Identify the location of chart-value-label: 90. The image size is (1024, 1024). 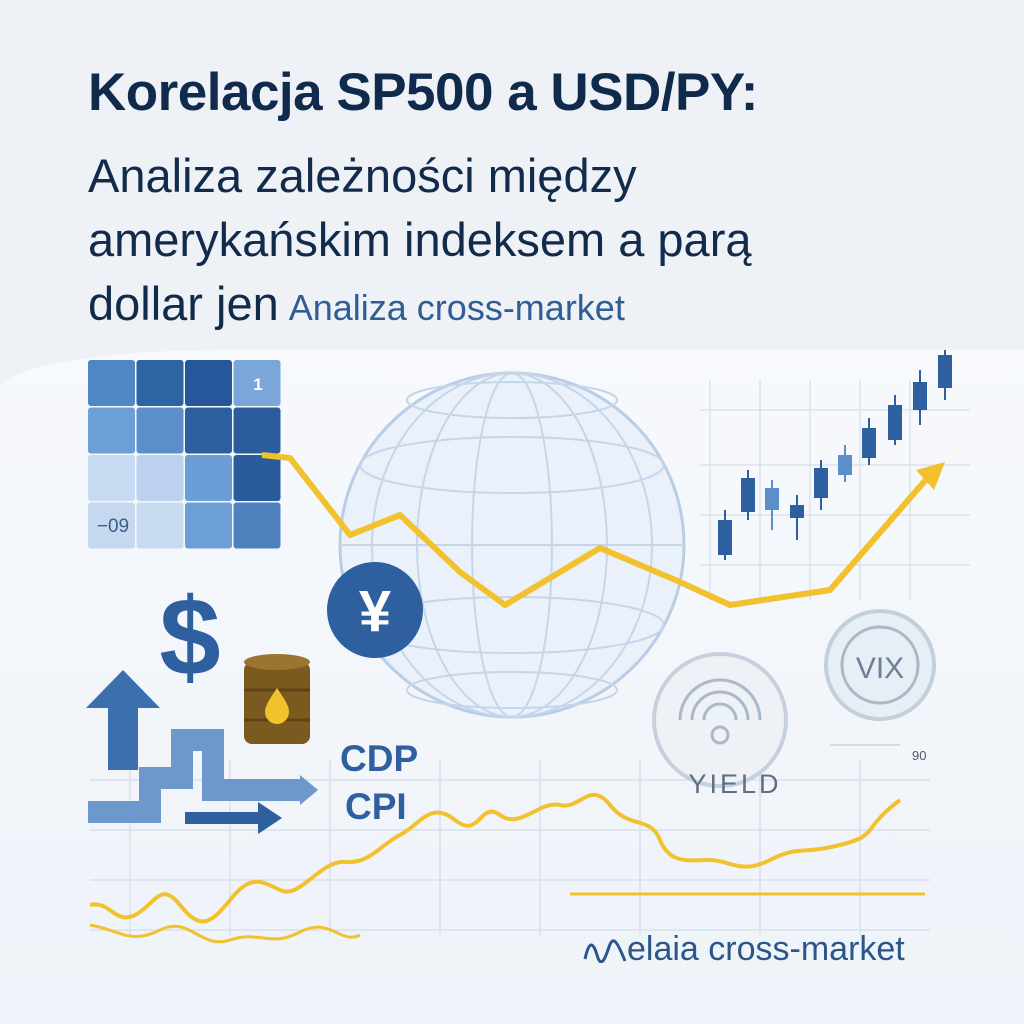
(919, 755).